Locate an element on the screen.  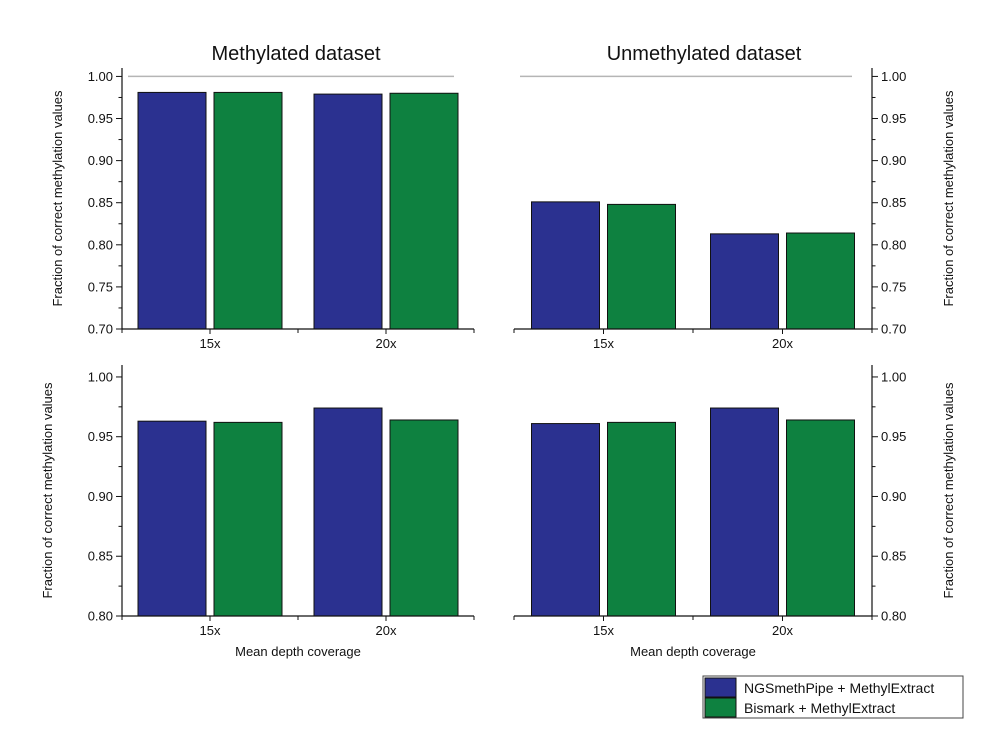
legend-label-ngsmethpipe: NGSmethPipe + MethylExtract is located at coordinates (839, 688).